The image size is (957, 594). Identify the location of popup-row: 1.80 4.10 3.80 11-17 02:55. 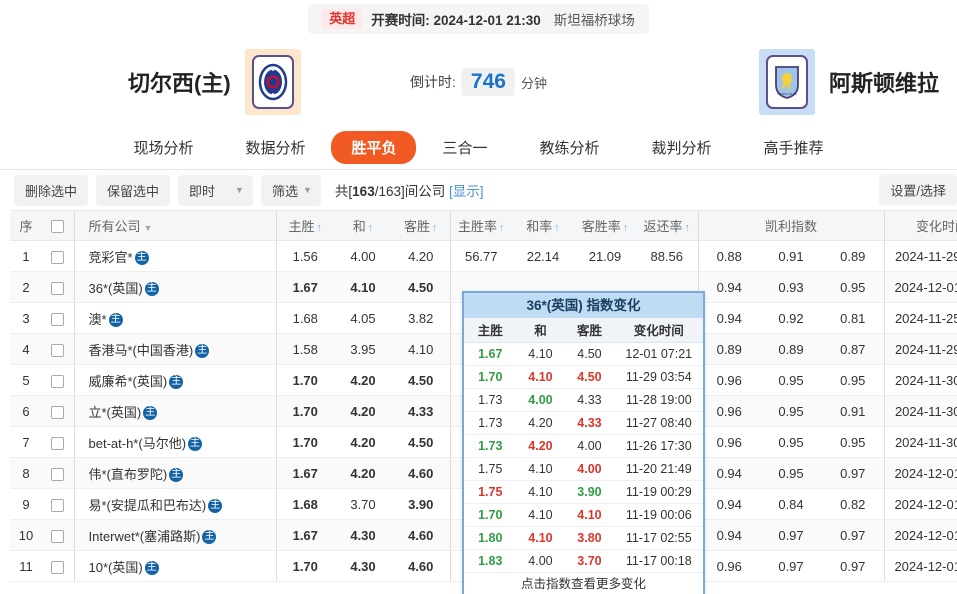
(583, 538).